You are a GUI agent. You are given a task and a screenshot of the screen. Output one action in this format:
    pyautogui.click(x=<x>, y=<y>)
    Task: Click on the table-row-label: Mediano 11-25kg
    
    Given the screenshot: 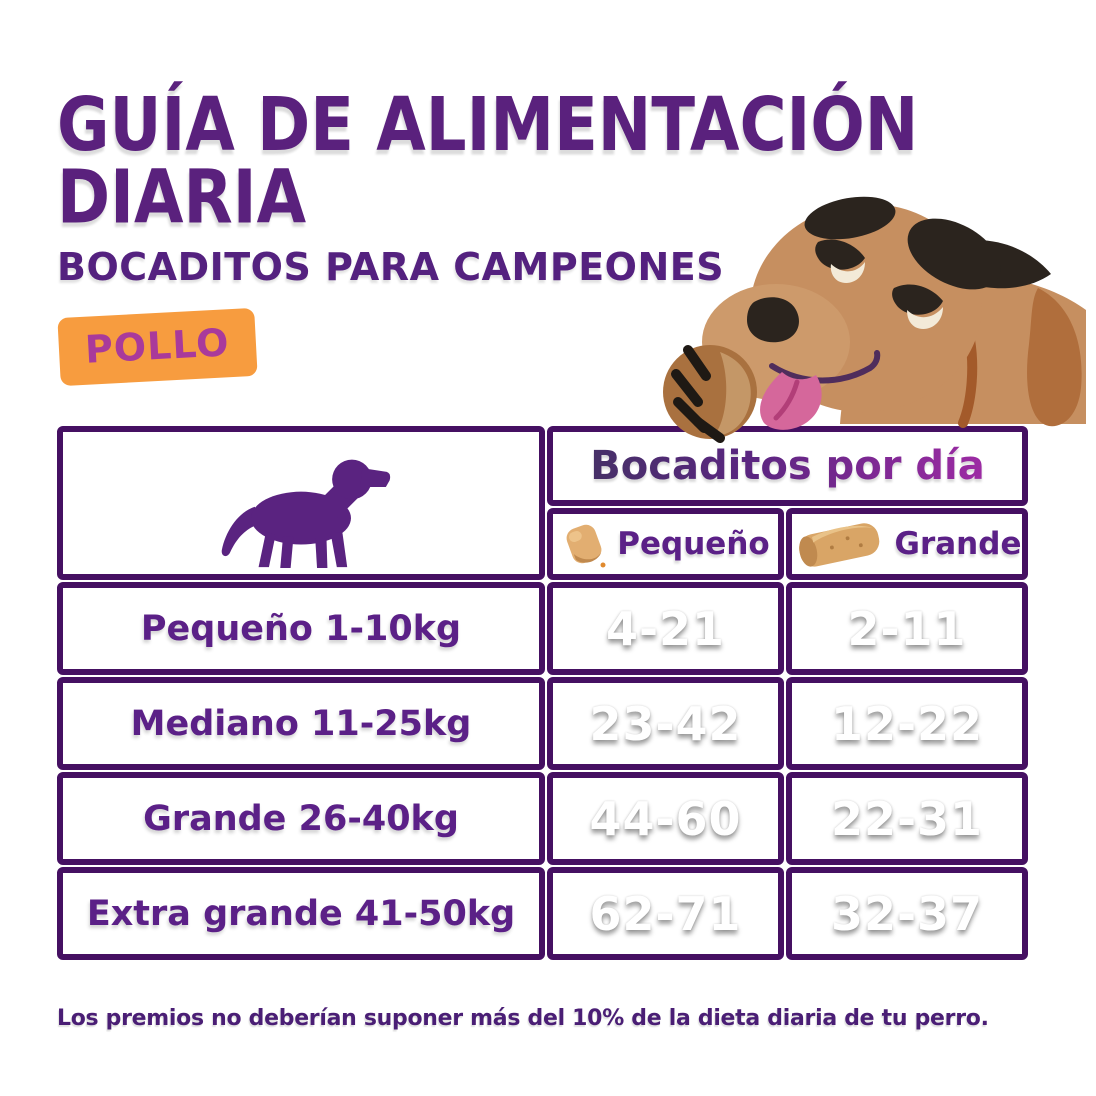 What is the action you would take?
    pyautogui.click(x=301, y=724)
    